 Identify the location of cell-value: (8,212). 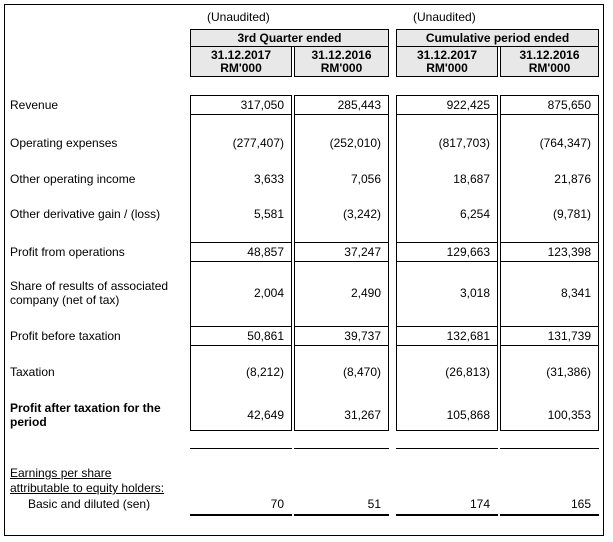
(264, 372).